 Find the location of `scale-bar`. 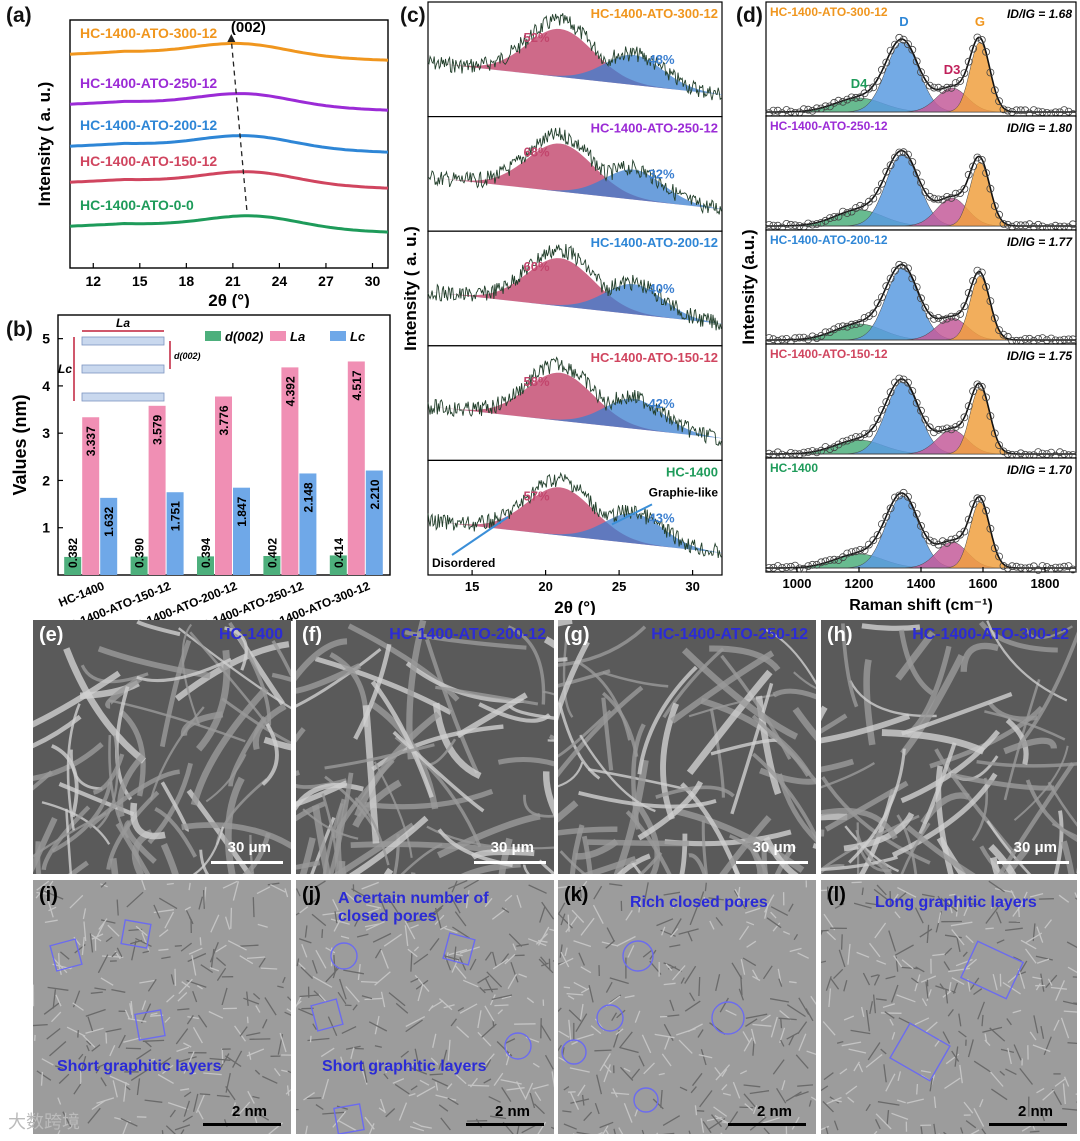

scale-bar is located at coordinates (767, 1124).